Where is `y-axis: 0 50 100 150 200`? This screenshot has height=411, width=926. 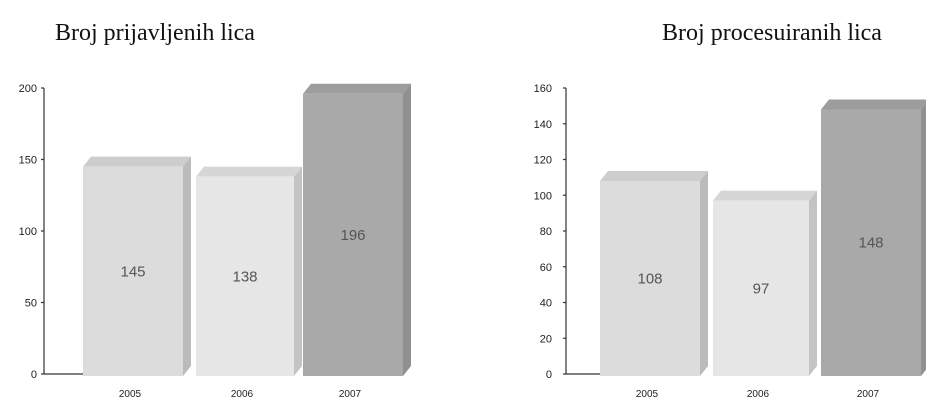
y-axis: 0 50 100 150 200 is located at coordinates (55, 232).